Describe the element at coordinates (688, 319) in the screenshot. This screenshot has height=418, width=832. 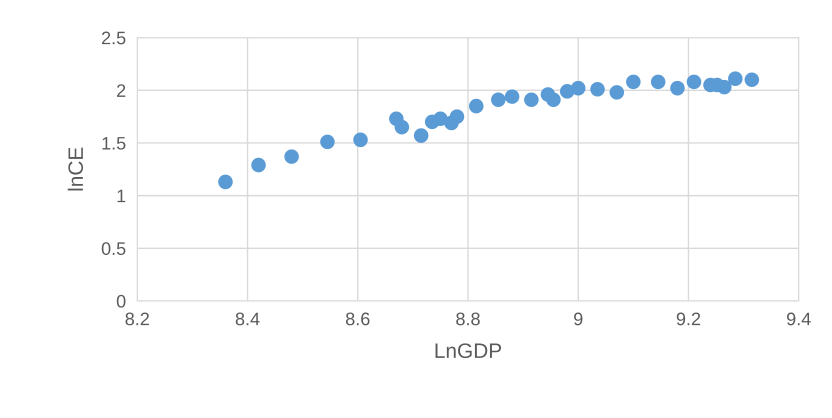
I see `x-tick-label: 9.2` at that location.